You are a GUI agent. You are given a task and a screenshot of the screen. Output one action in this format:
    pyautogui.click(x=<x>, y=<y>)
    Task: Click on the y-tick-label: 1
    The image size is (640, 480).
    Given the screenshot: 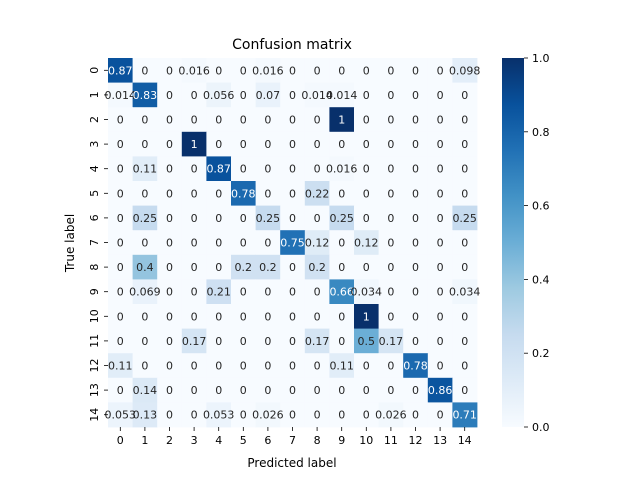 What is the action you would take?
    pyautogui.click(x=94, y=94)
    